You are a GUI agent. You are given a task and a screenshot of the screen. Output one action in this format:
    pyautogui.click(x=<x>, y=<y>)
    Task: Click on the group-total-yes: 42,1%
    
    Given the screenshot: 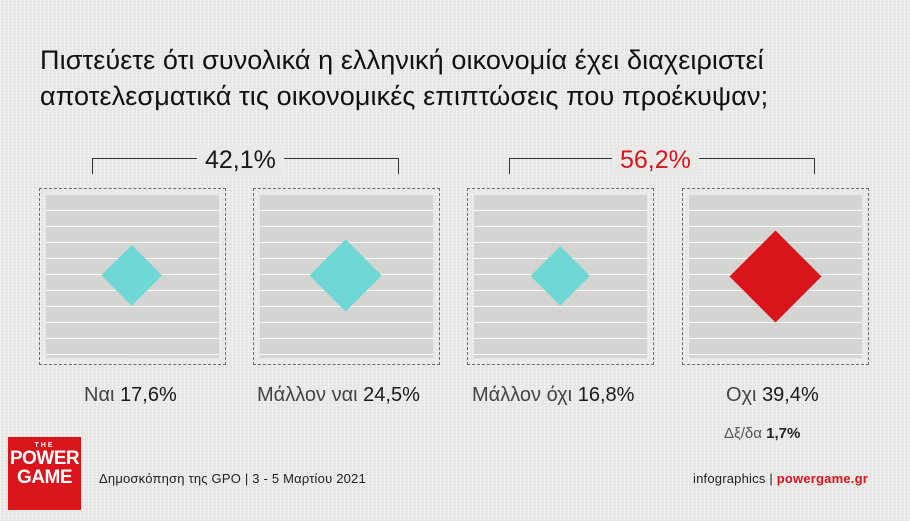 What is the action you would take?
    pyautogui.click(x=240, y=160)
    